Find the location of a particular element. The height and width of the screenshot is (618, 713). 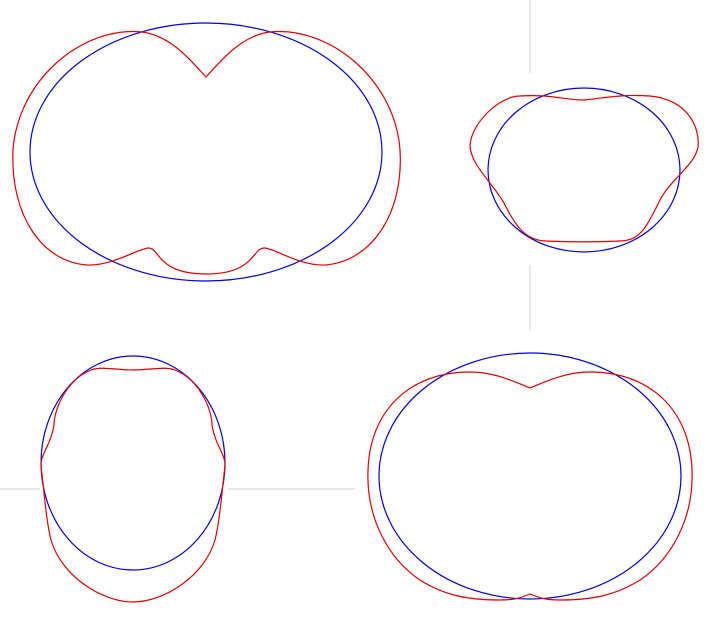

ellipse is located at coordinates (584, 170).